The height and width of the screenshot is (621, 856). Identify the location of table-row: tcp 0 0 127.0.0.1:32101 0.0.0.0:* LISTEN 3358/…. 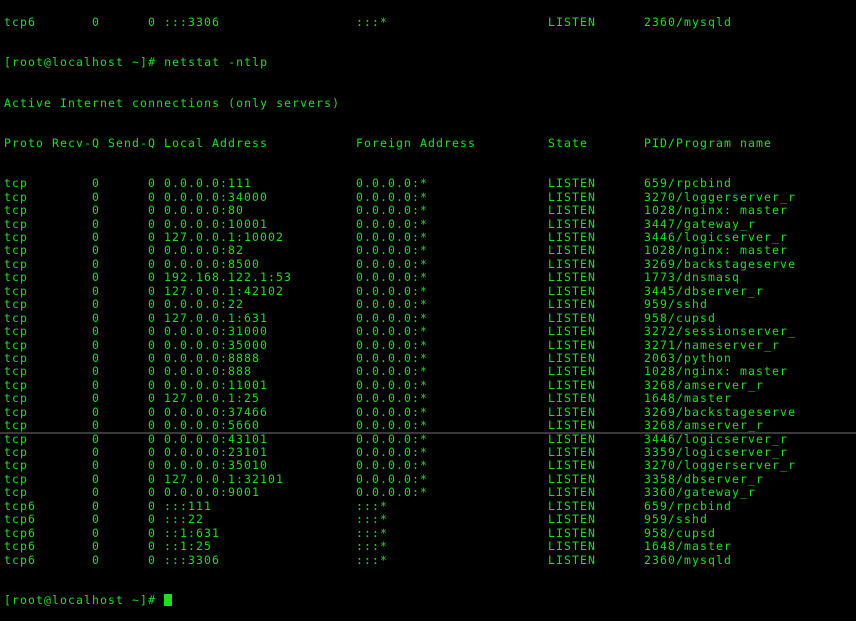
(430, 479).